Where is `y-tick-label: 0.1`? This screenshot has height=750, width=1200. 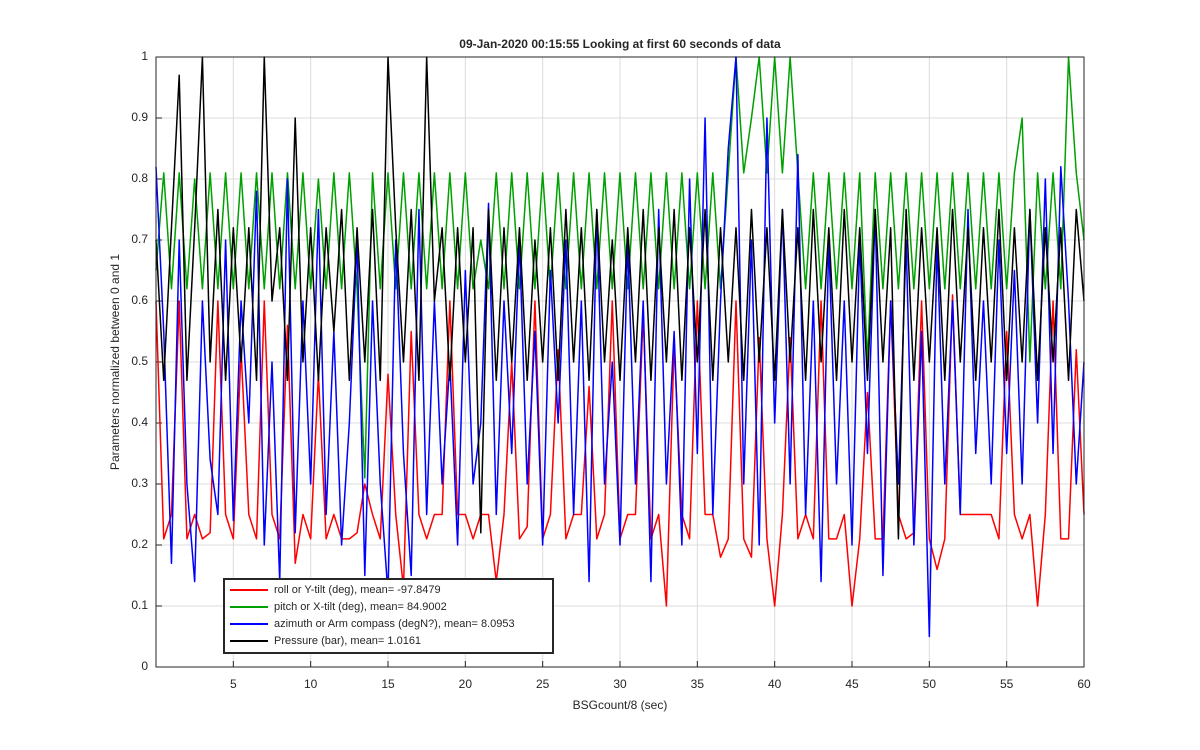 y-tick-label: 0.1 is located at coordinates (139, 605).